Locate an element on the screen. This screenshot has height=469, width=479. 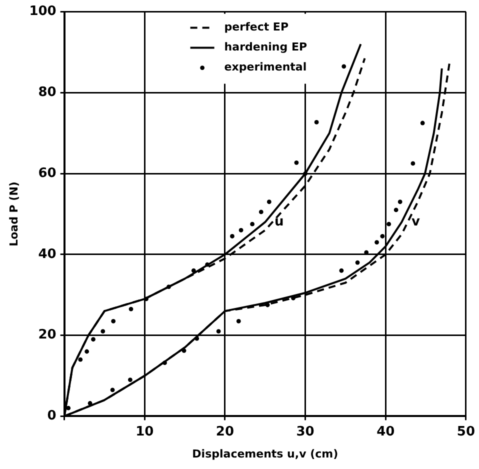
annotation: v is located at coordinates (415, 222).